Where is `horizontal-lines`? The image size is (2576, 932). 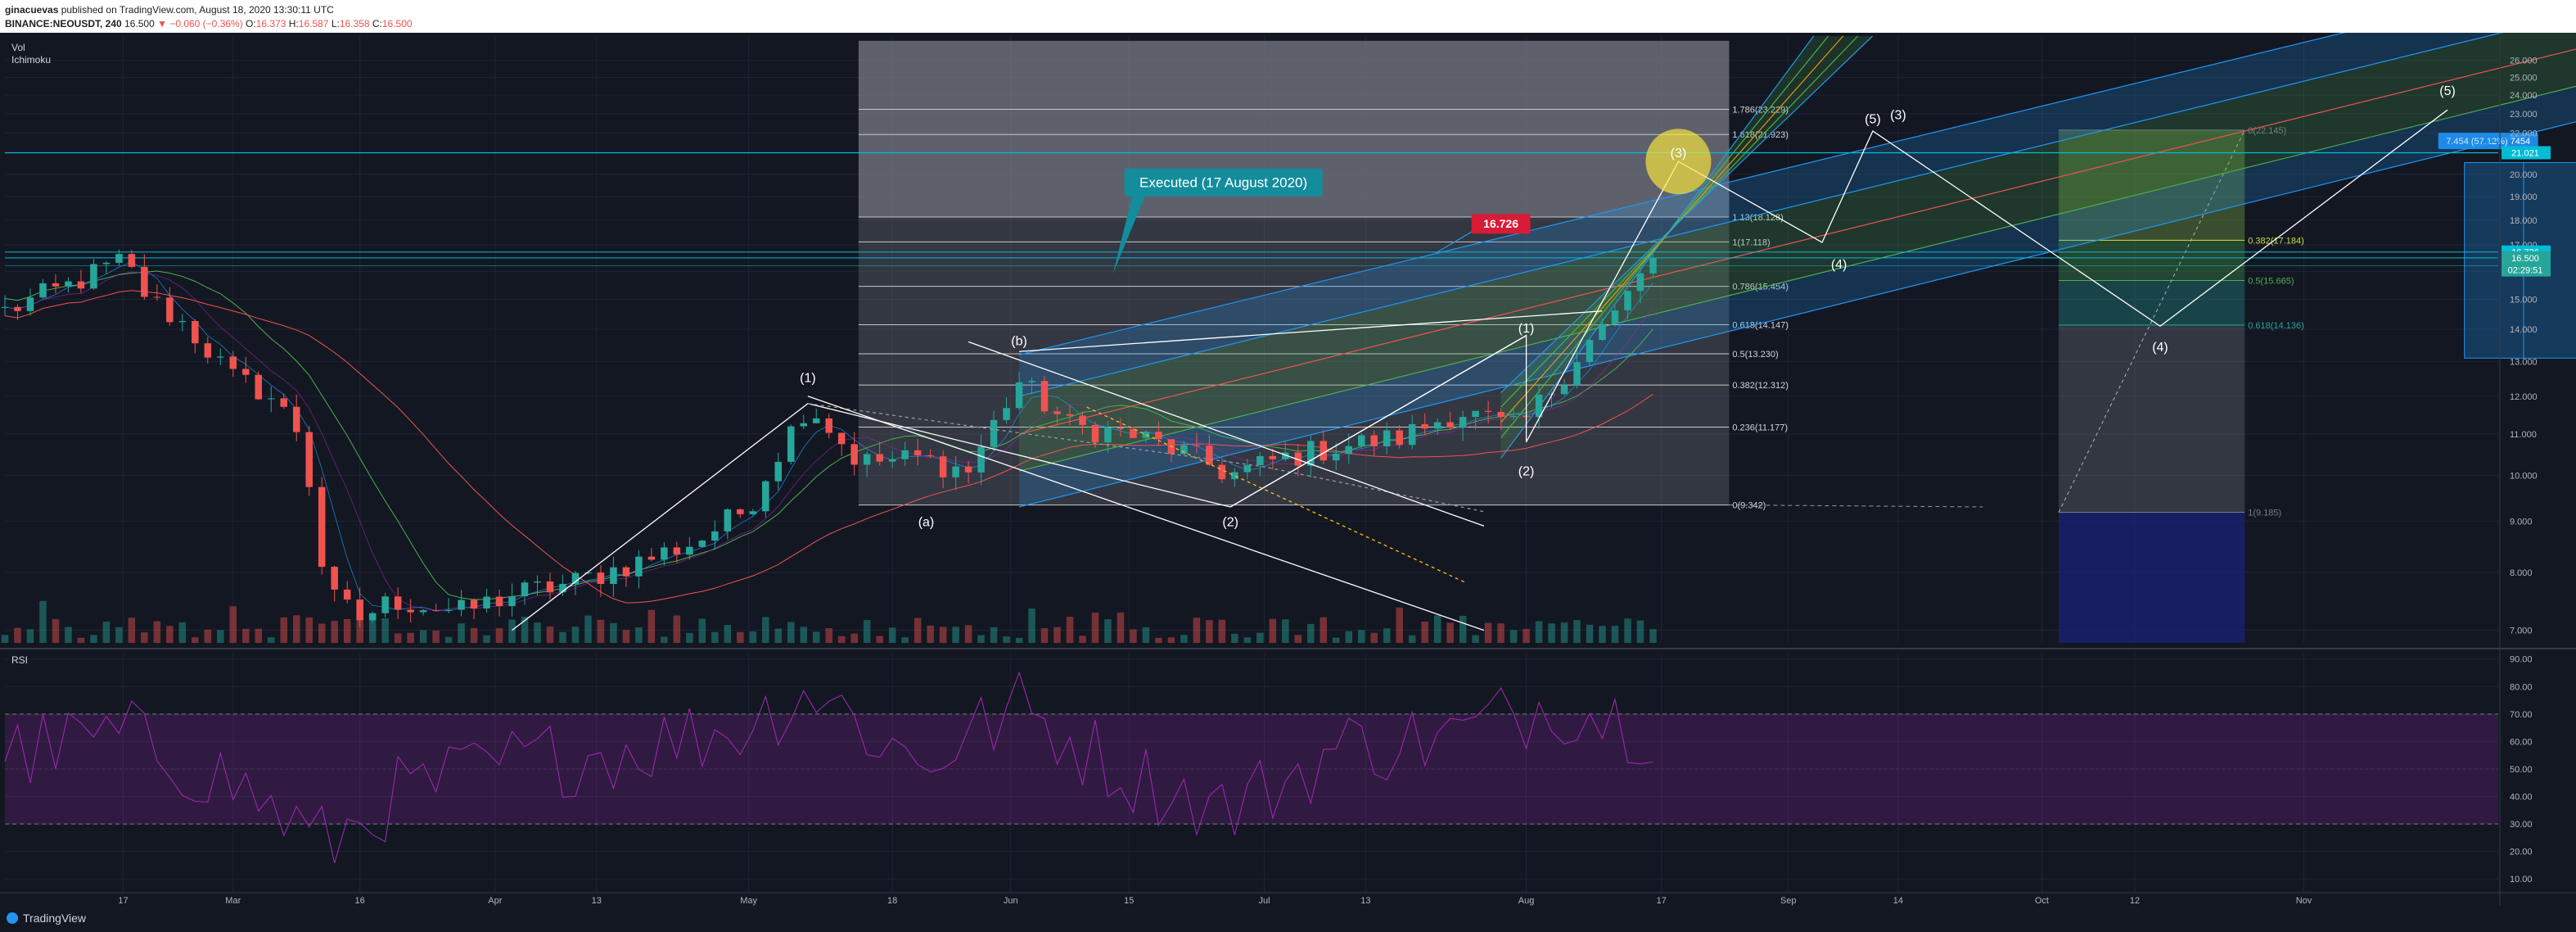 horizontal-lines is located at coordinates (1251, 209).